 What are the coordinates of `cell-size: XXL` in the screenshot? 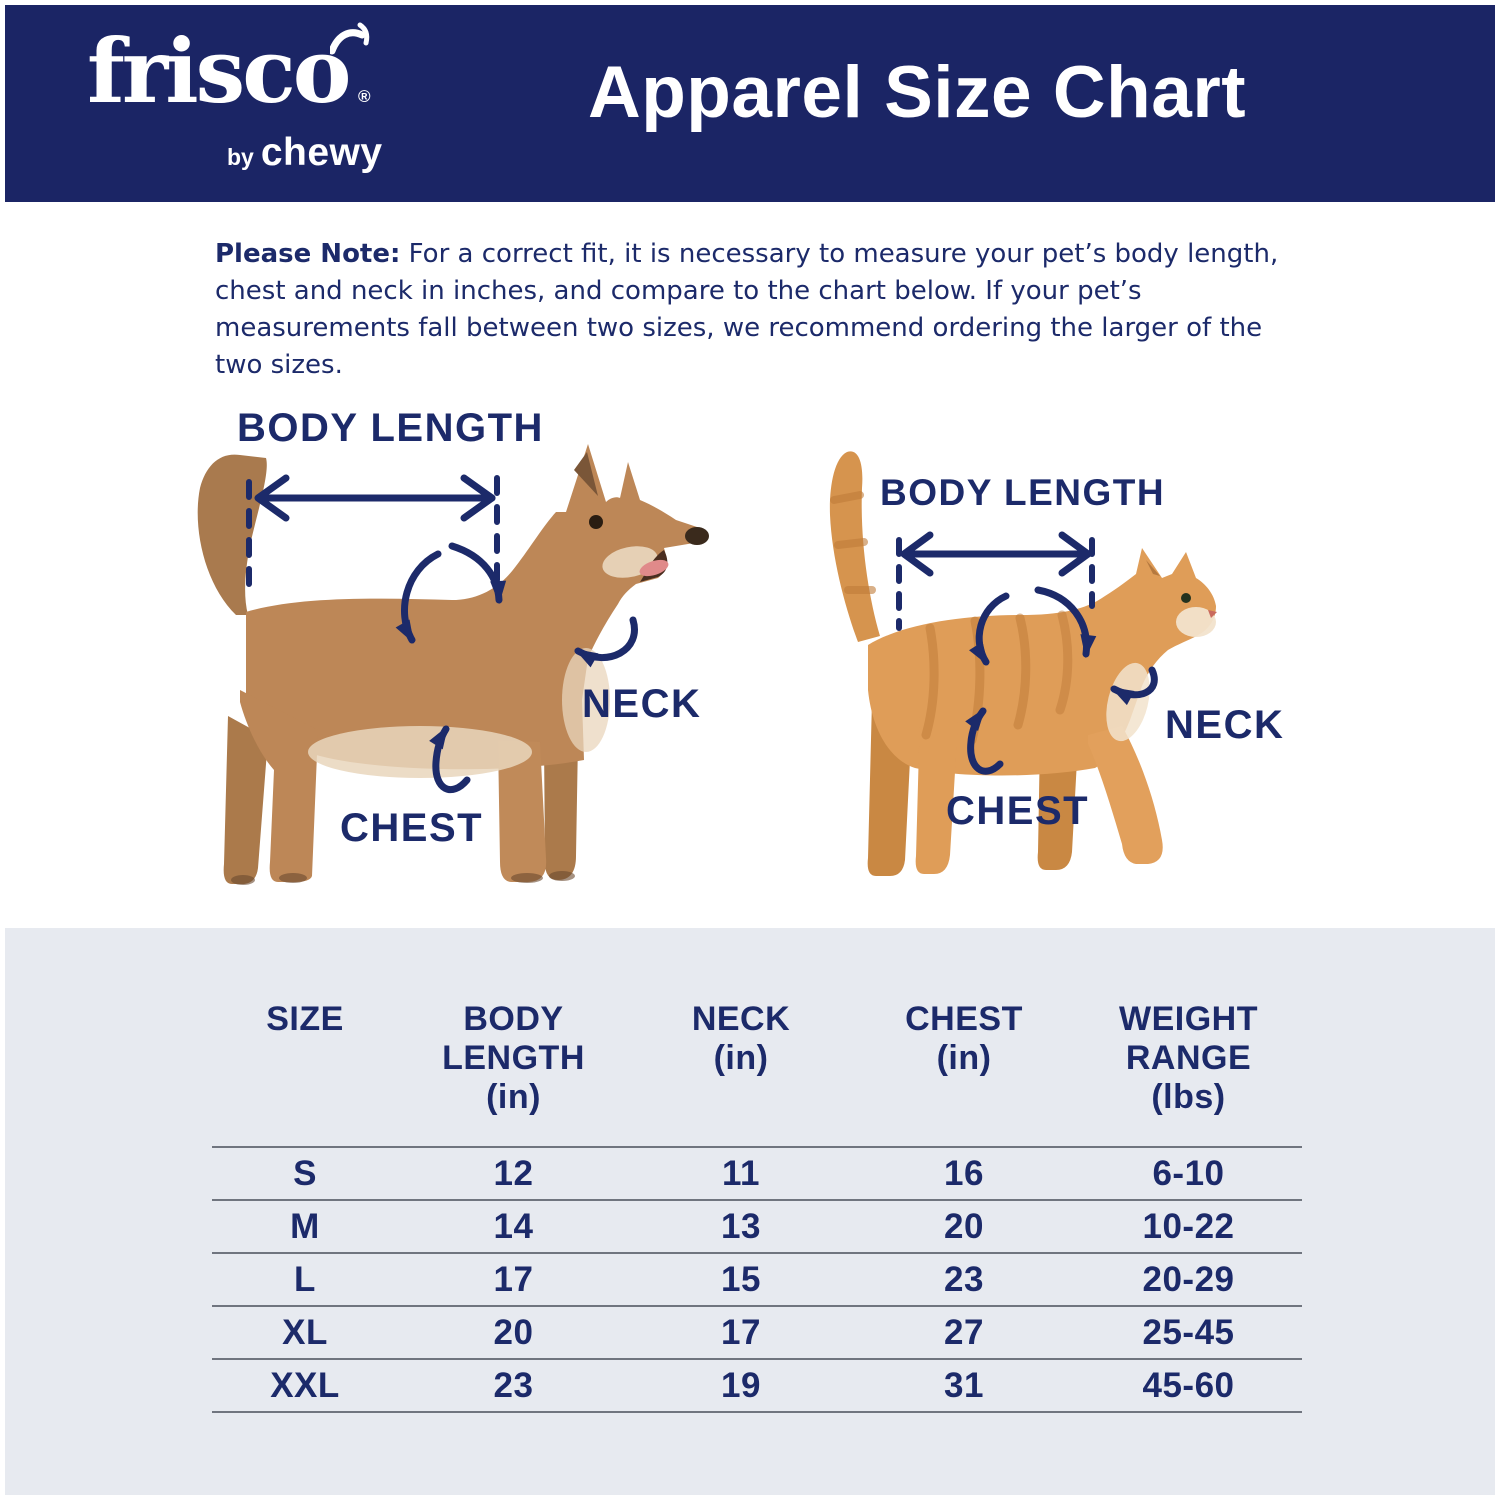 It's located at (305, 1385).